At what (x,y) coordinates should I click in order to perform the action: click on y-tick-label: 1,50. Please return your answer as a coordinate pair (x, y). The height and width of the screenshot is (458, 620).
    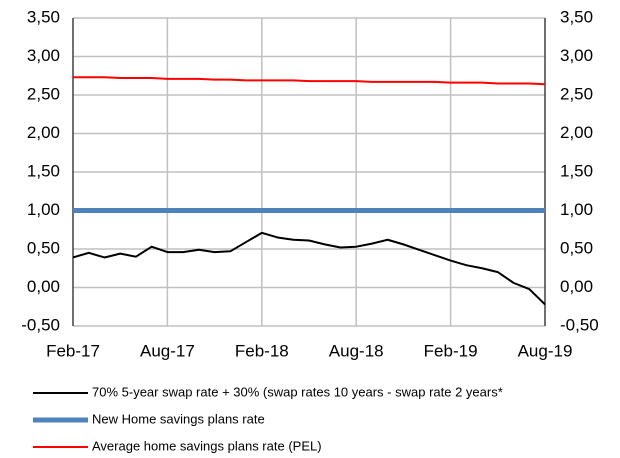
    Looking at the image, I should click on (43, 170).